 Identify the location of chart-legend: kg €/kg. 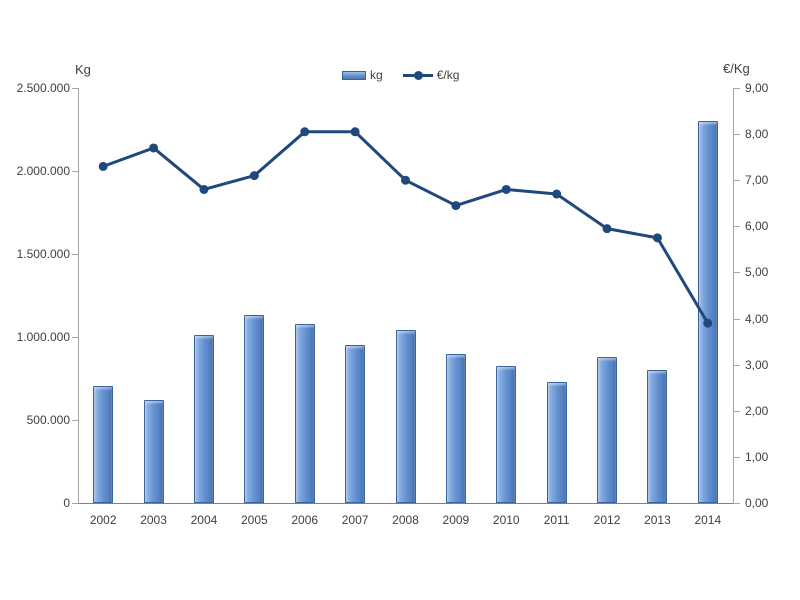
(400, 75).